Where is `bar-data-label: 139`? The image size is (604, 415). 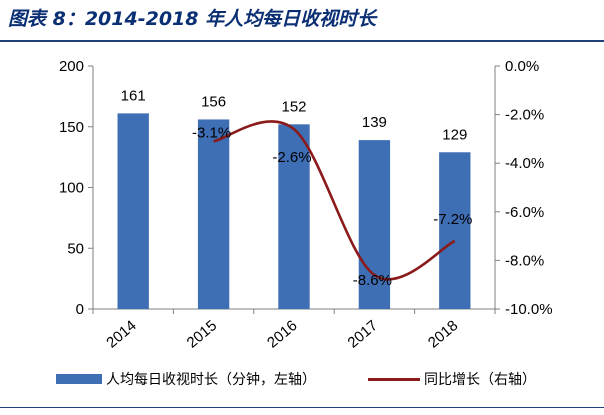 bar-data-label: 139 is located at coordinates (374, 122).